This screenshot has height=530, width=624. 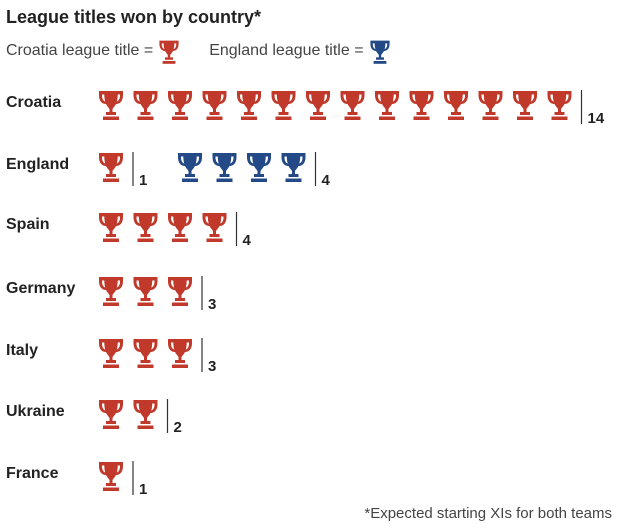 What do you see at coordinates (286, 50) in the screenshot?
I see `legend-label-england: England league title =` at bounding box center [286, 50].